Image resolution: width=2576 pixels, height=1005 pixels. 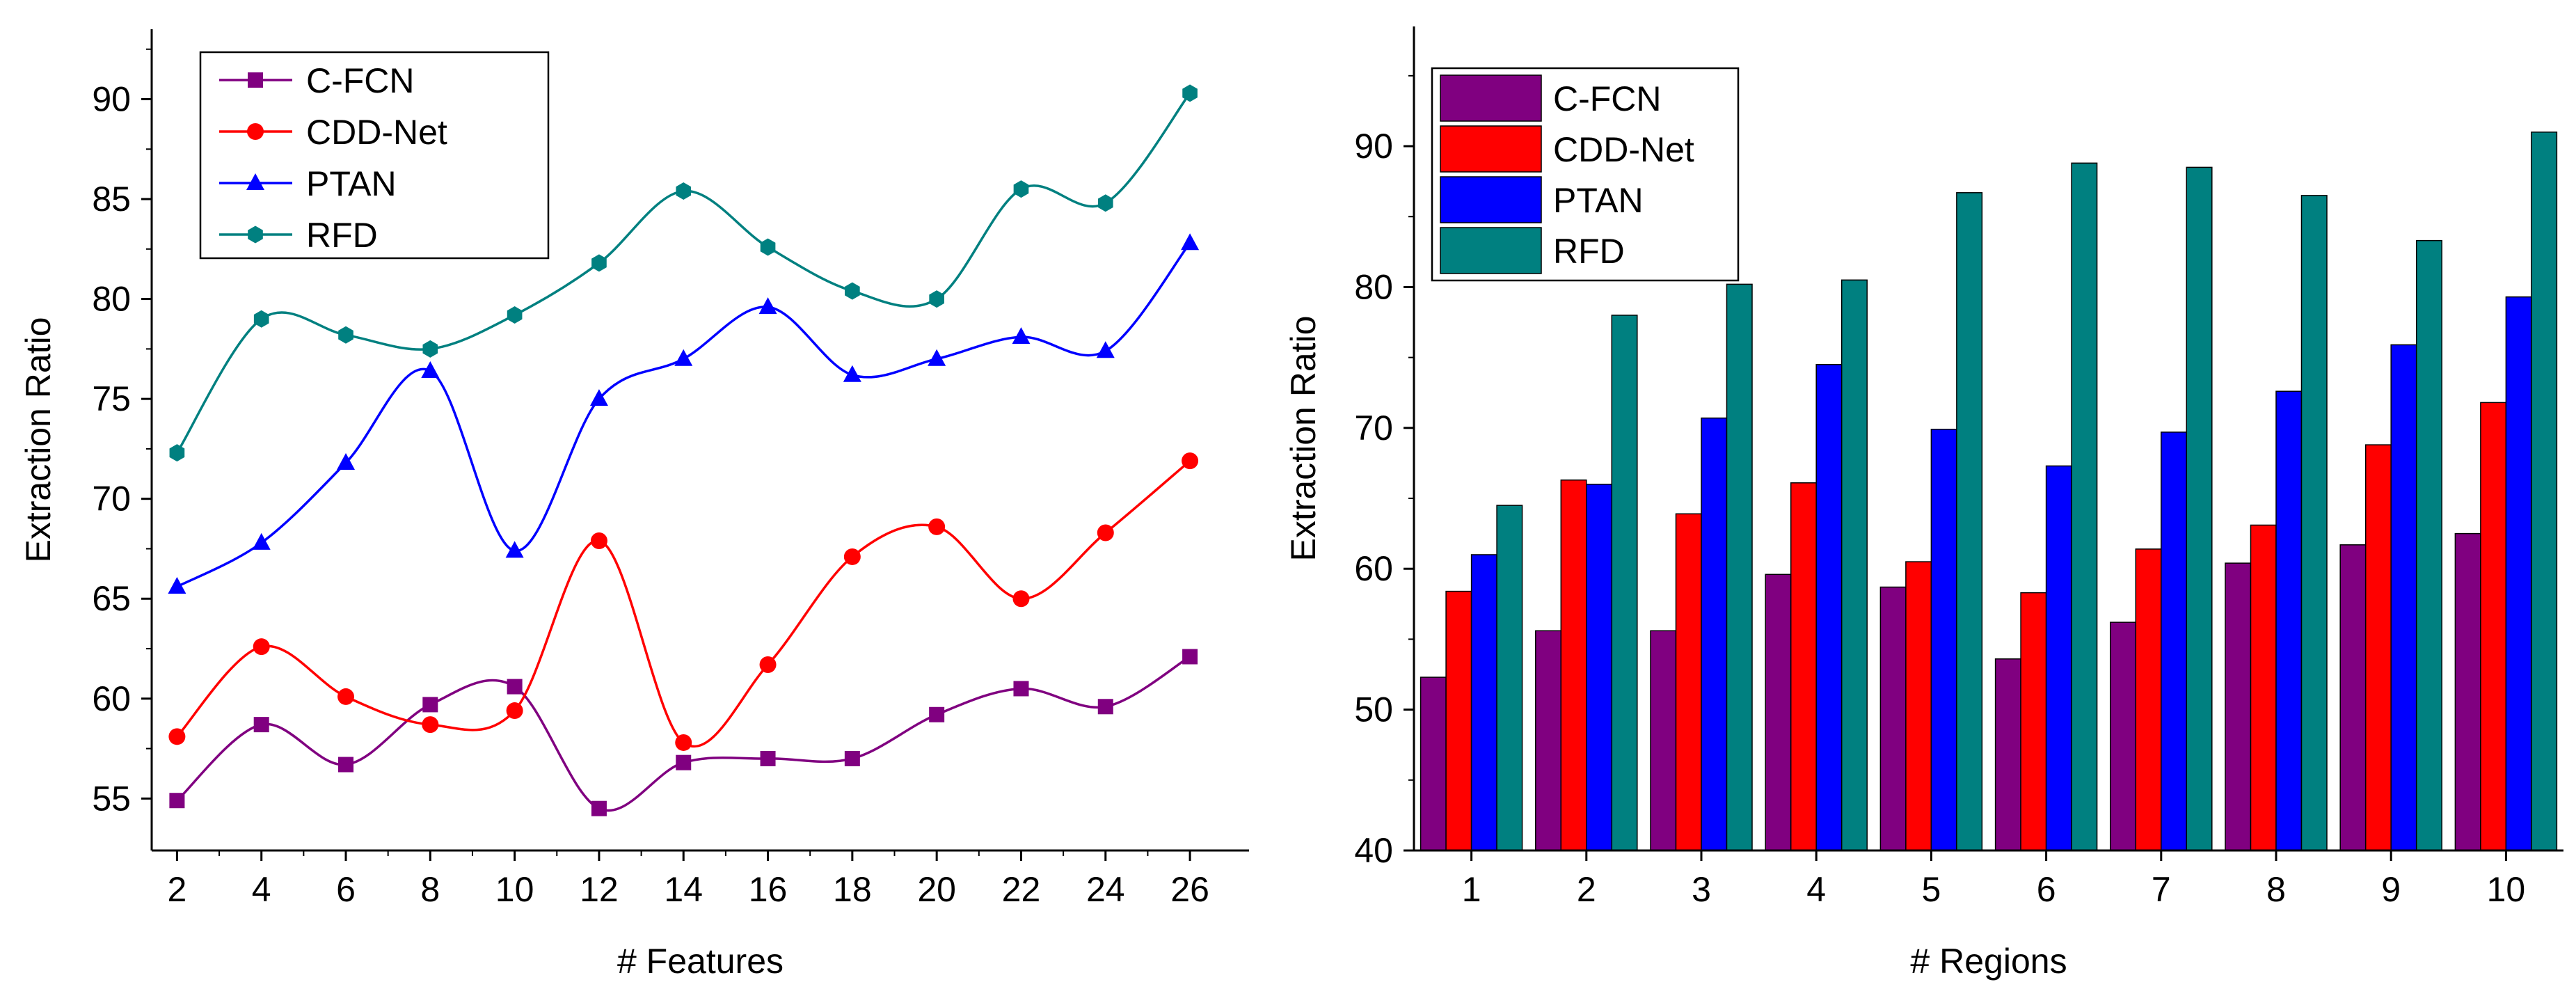 What do you see at coordinates (852, 889) in the screenshot?
I see `x-tick-label: 18` at bounding box center [852, 889].